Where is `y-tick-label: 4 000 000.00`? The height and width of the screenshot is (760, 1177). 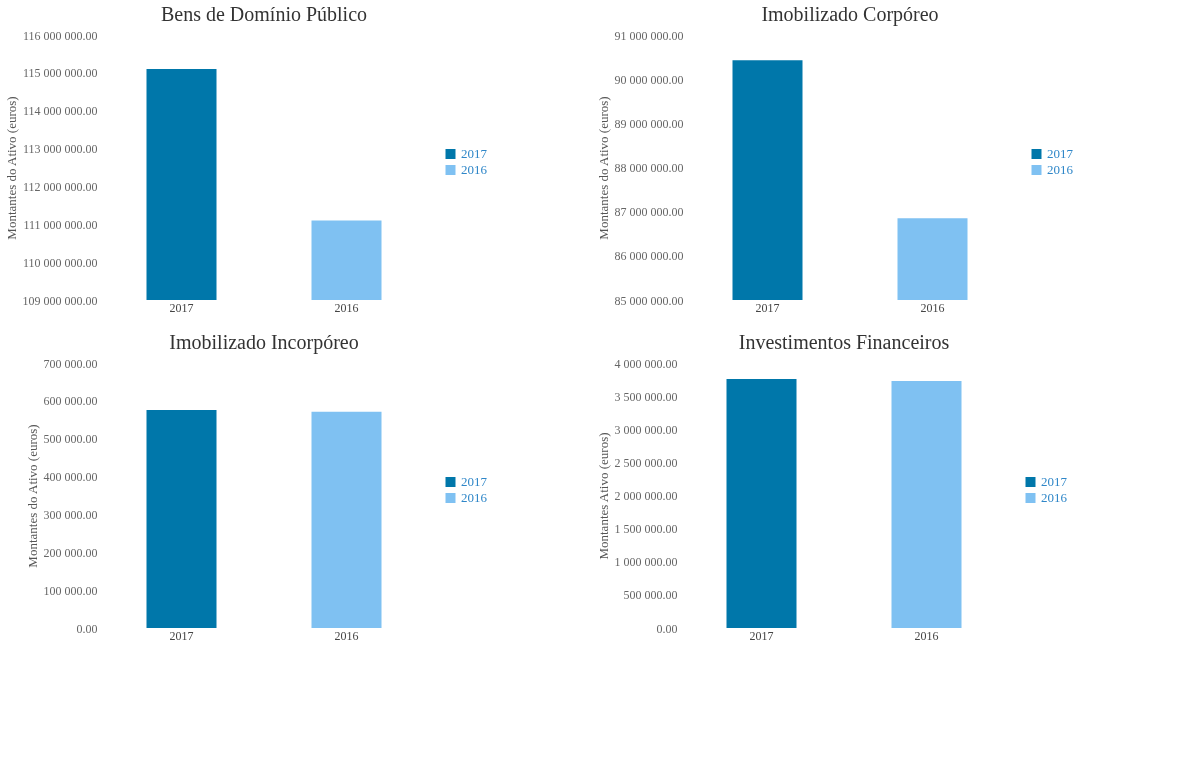 y-tick-label: 4 000 000.00 is located at coordinates (646, 363).